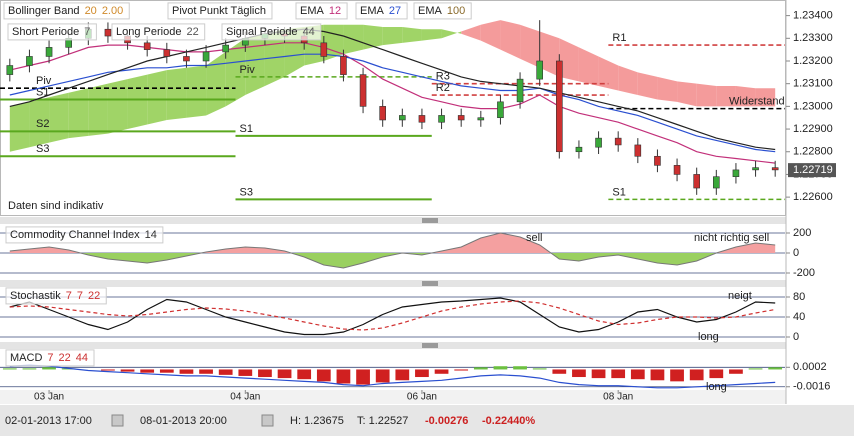 The width and height of the screenshot is (854, 436). Describe the element at coordinates (382, 421) in the screenshot. I see `footer-low: T: 1.22527` at that location.